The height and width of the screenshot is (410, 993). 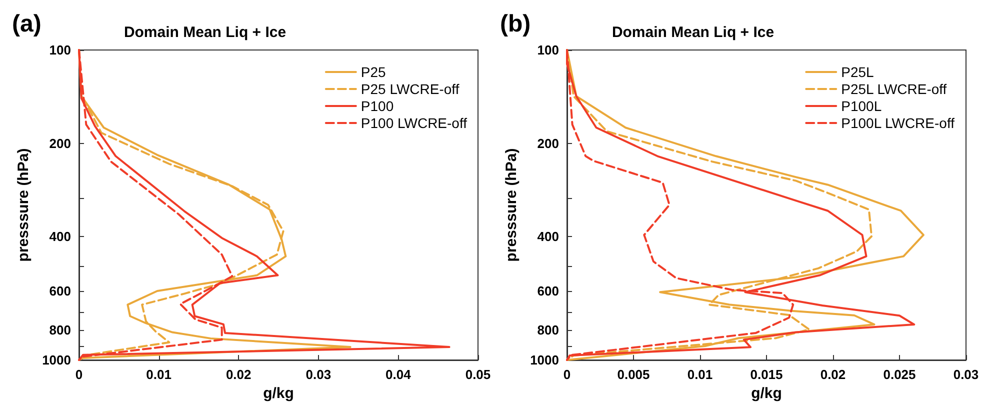 What do you see at coordinates (898, 123) in the screenshot?
I see `legend-label: P100L LWCRE-off` at bounding box center [898, 123].